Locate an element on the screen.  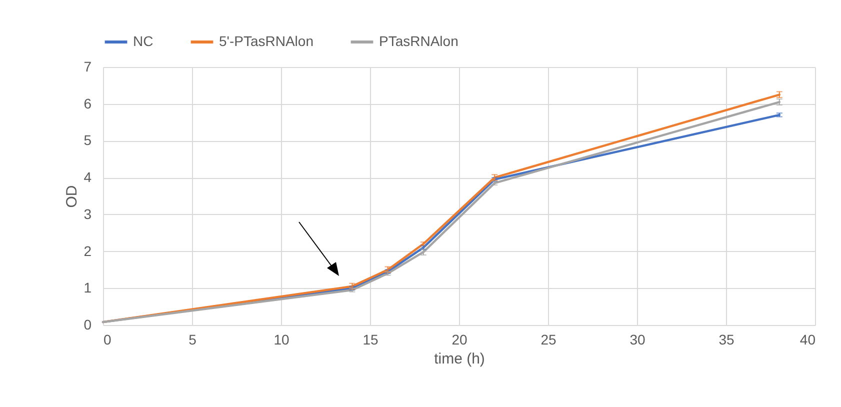
x-tick-label: 40 is located at coordinates (808, 340).